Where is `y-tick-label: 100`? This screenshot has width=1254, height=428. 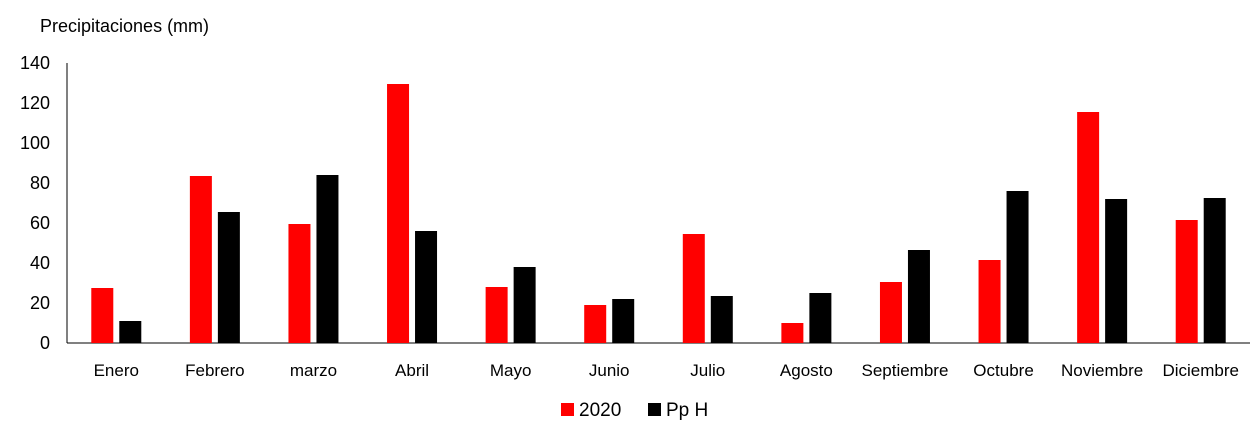
y-tick-label: 100 is located at coordinates (35, 143).